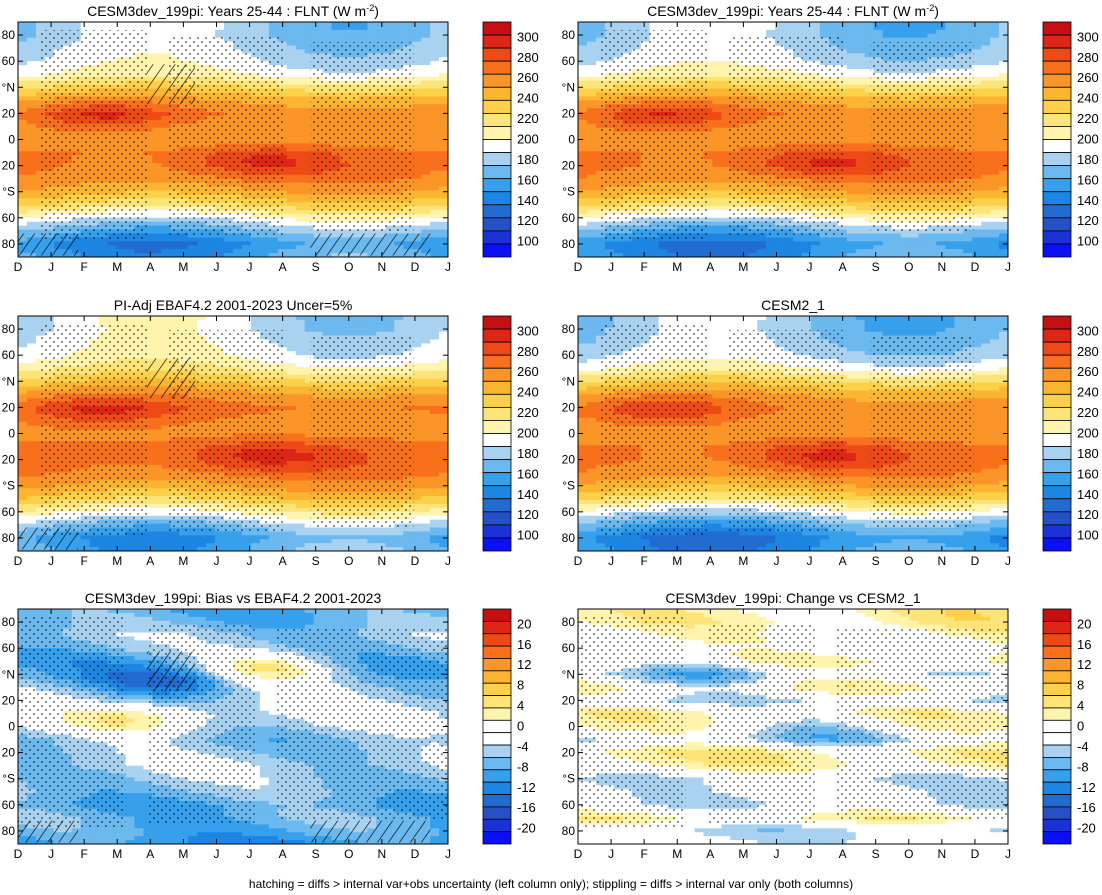  What do you see at coordinates (520, 726) in the screenshot?
I see `colorbar-label: 0` at bounding box center [520, 726].